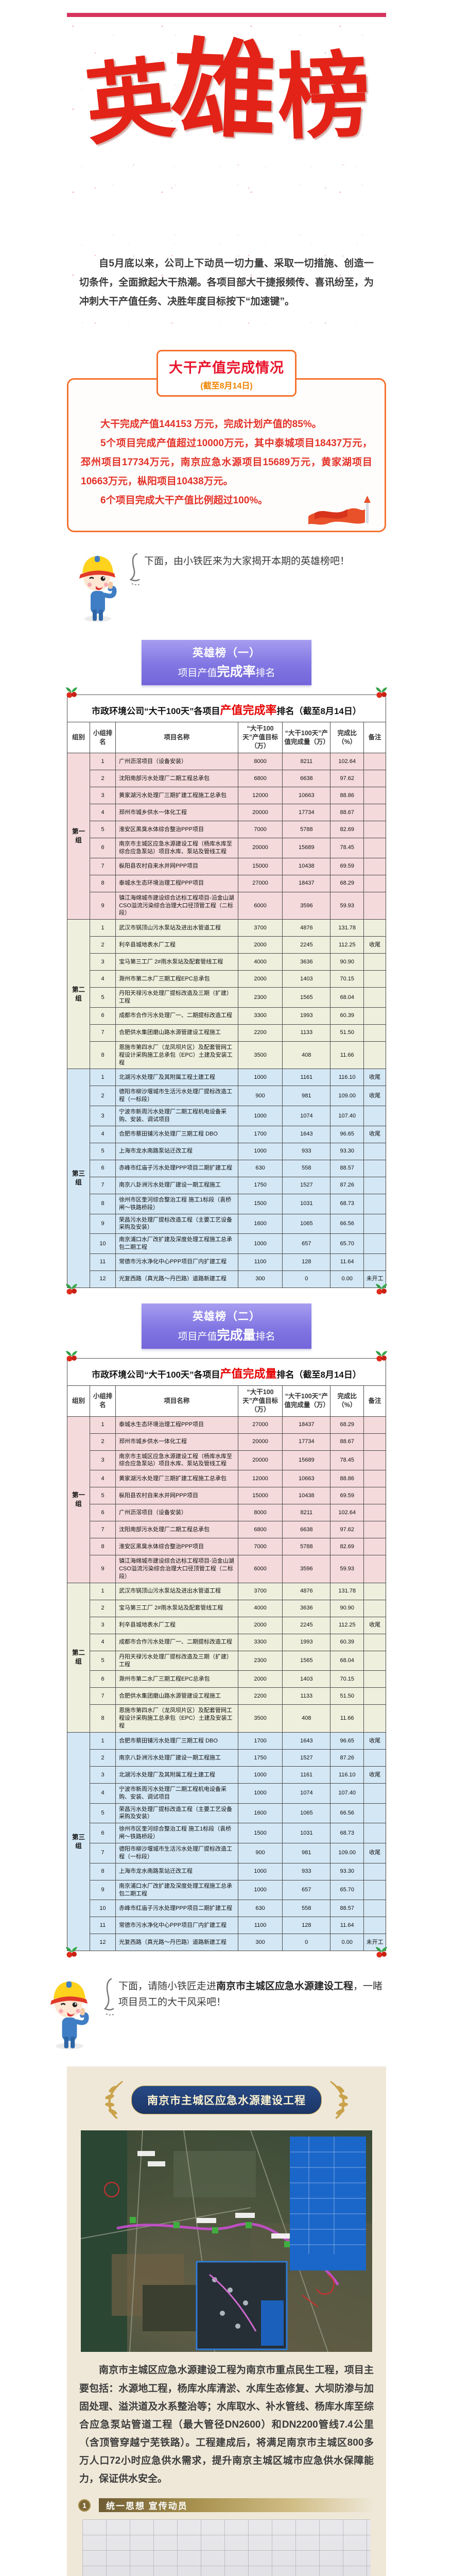 This screenshot has height=2576, width=453. Describe the element at coordinates (226, 1926) in the screenshot. I see `table-row: 11 常德市污水净化中心PPP项目厂内扩建工程 1100 128 11.64` at that location.